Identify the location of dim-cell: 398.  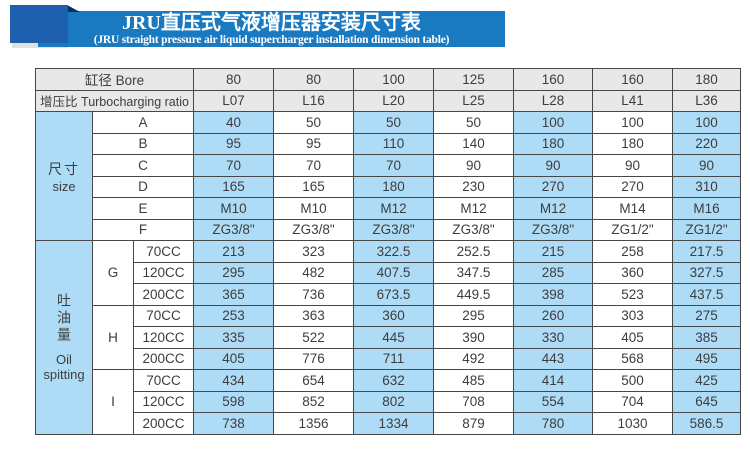
(553, 294).